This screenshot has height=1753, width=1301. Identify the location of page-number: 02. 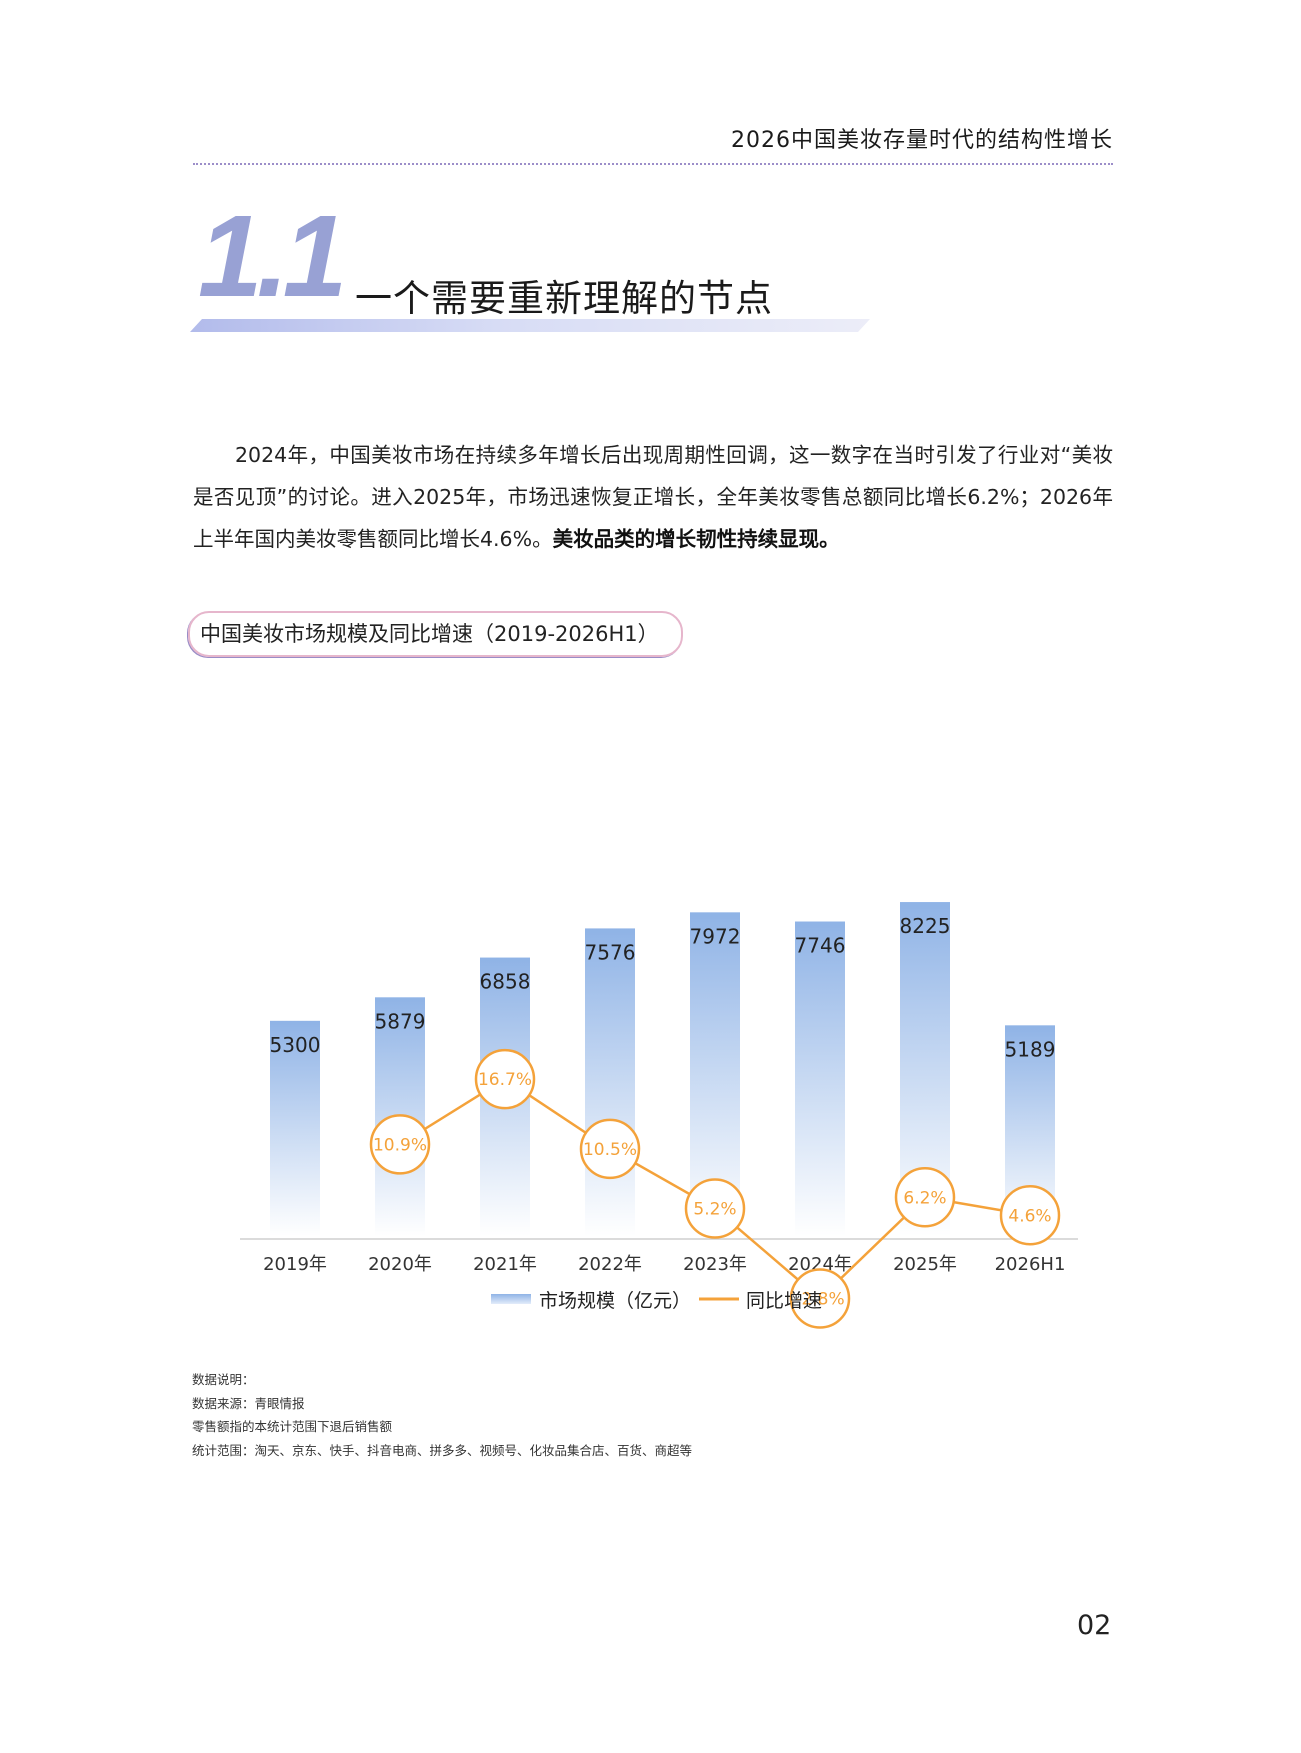
(1094, 1625).